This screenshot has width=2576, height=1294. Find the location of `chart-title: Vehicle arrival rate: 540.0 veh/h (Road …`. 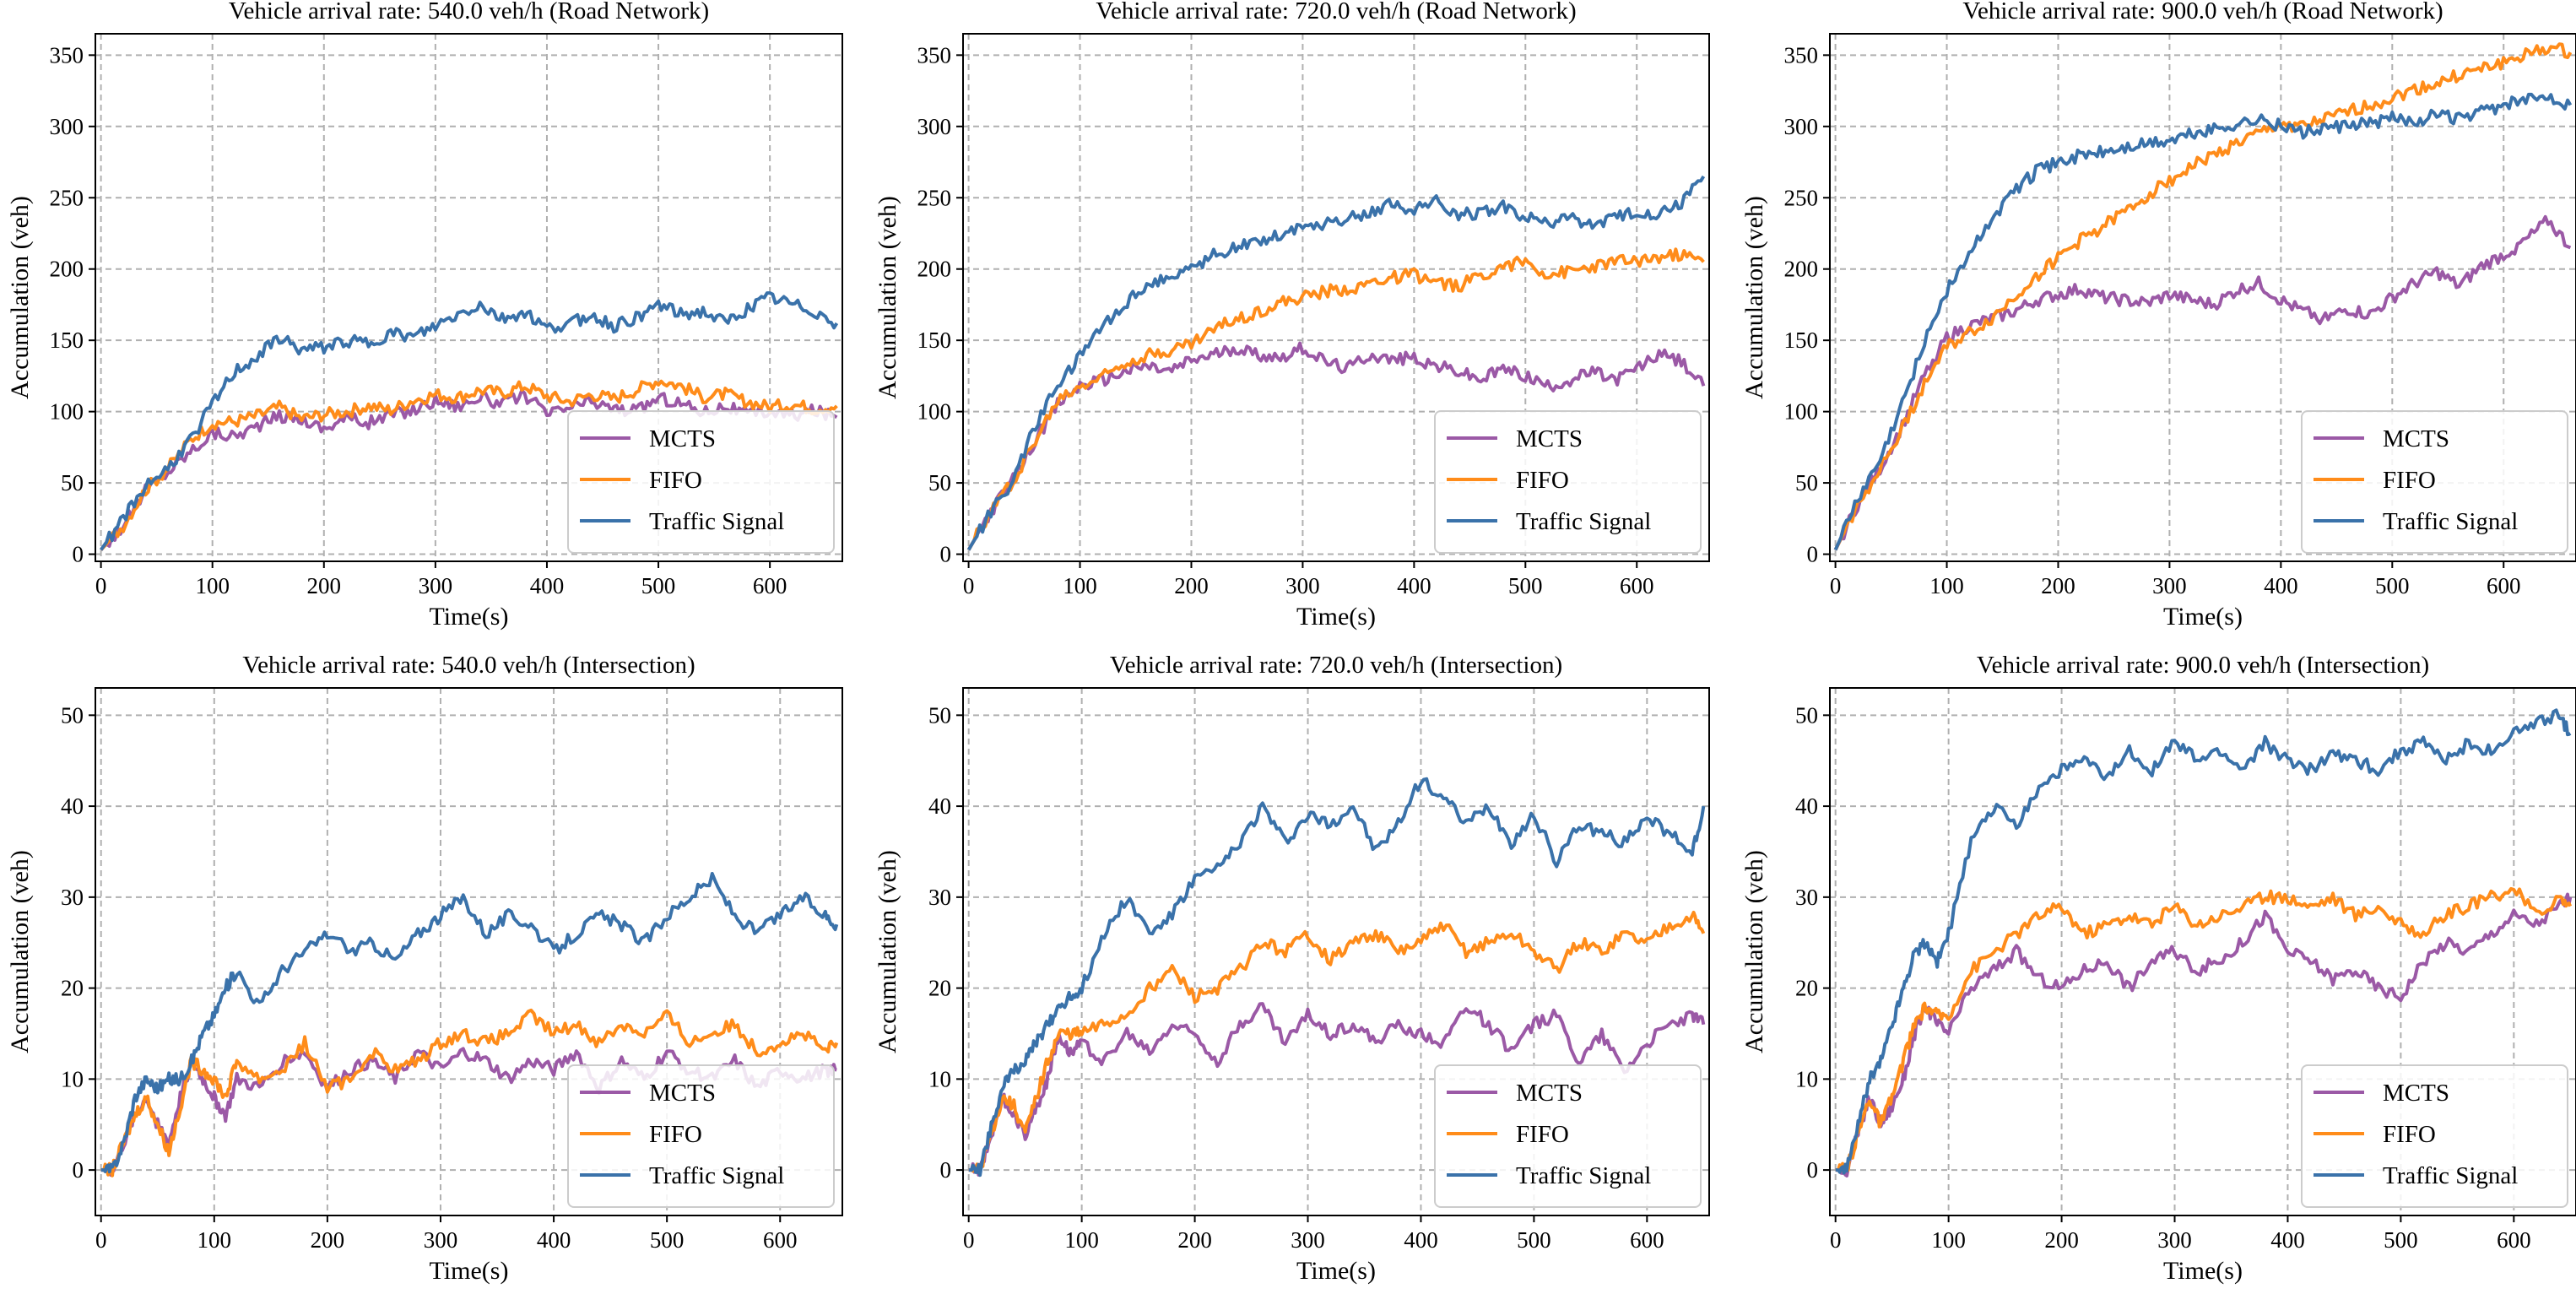

chart-title: Vehicle arrival rate: 540.0 veh/h (Road … is located at coordinates (469, 12).